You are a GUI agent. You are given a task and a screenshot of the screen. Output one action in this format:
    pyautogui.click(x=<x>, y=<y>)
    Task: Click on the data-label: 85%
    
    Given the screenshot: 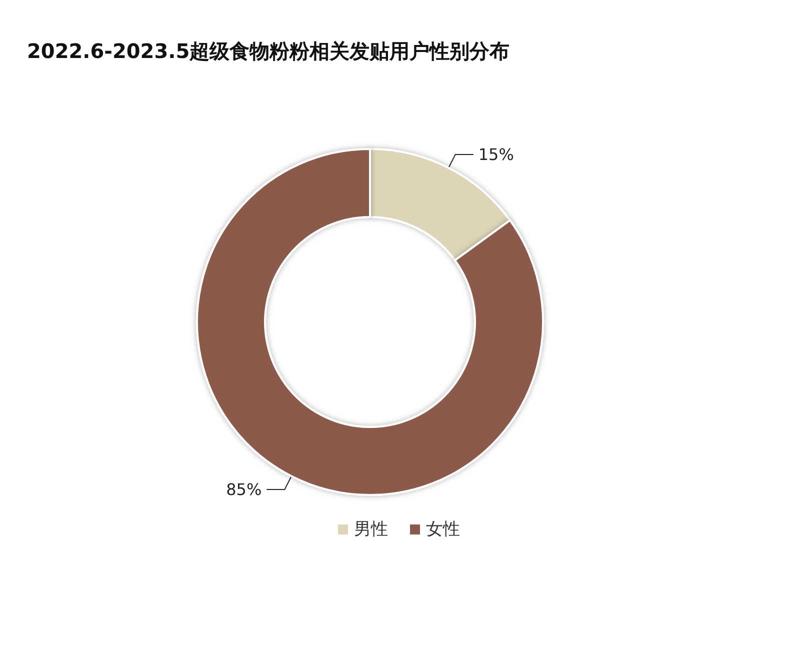 What is the action you would take?
    pyautogui.click(x=244, y=490)
    